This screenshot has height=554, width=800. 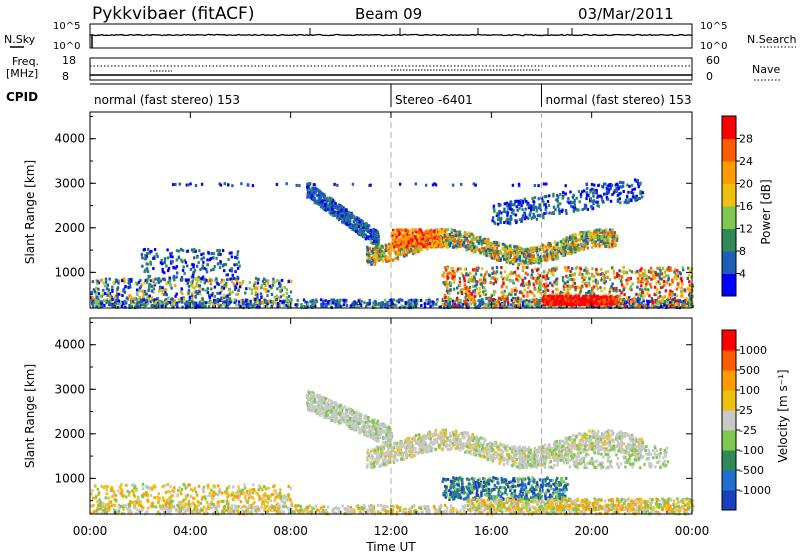 I want to click on colorbar-tick: 100, so click(x=749, y=390).